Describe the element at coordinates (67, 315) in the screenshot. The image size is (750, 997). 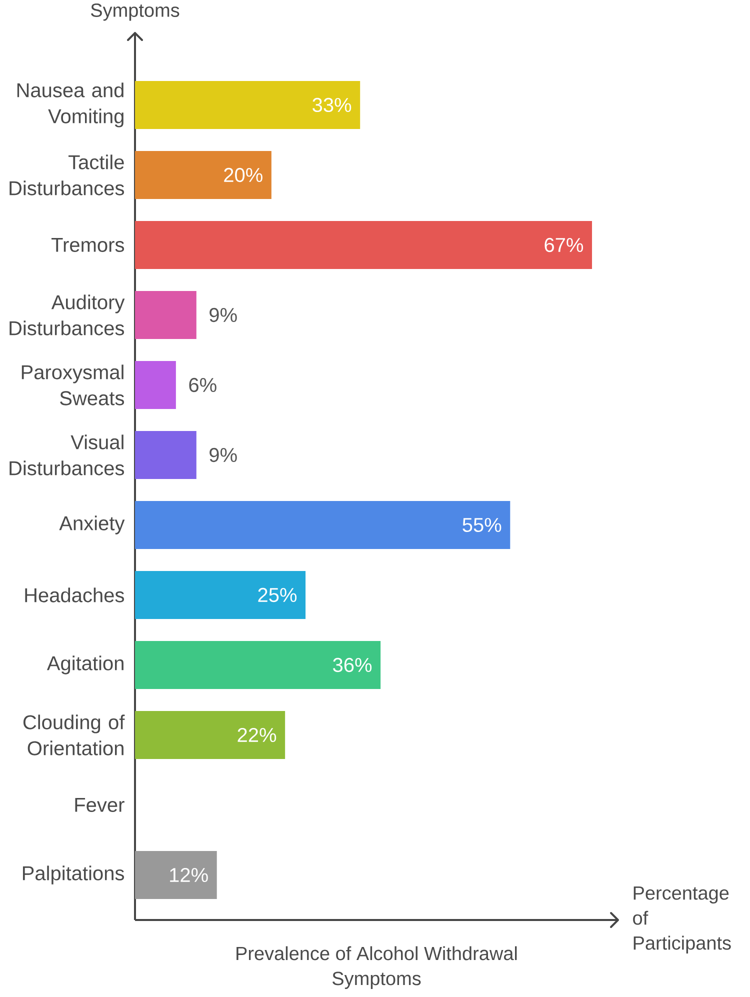
I see `y-tick-label: Auditory Disturbances` at that location.